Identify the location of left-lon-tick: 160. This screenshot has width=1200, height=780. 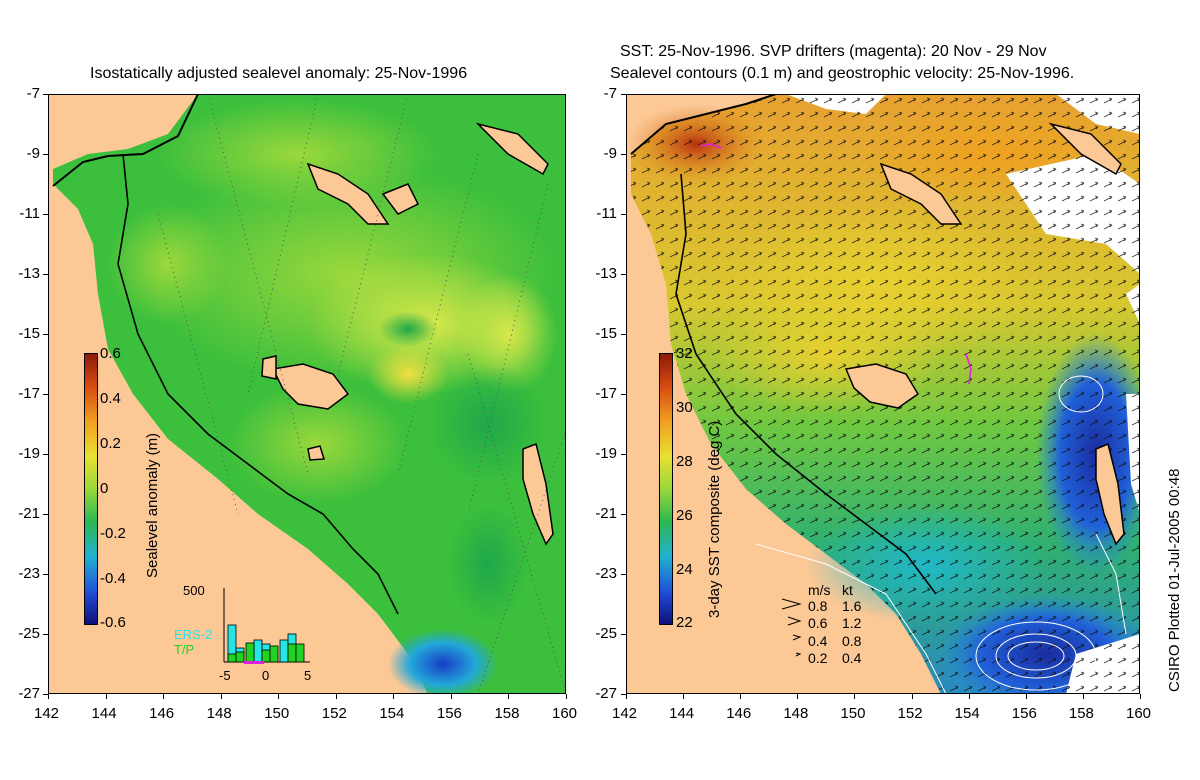
(565, 713).